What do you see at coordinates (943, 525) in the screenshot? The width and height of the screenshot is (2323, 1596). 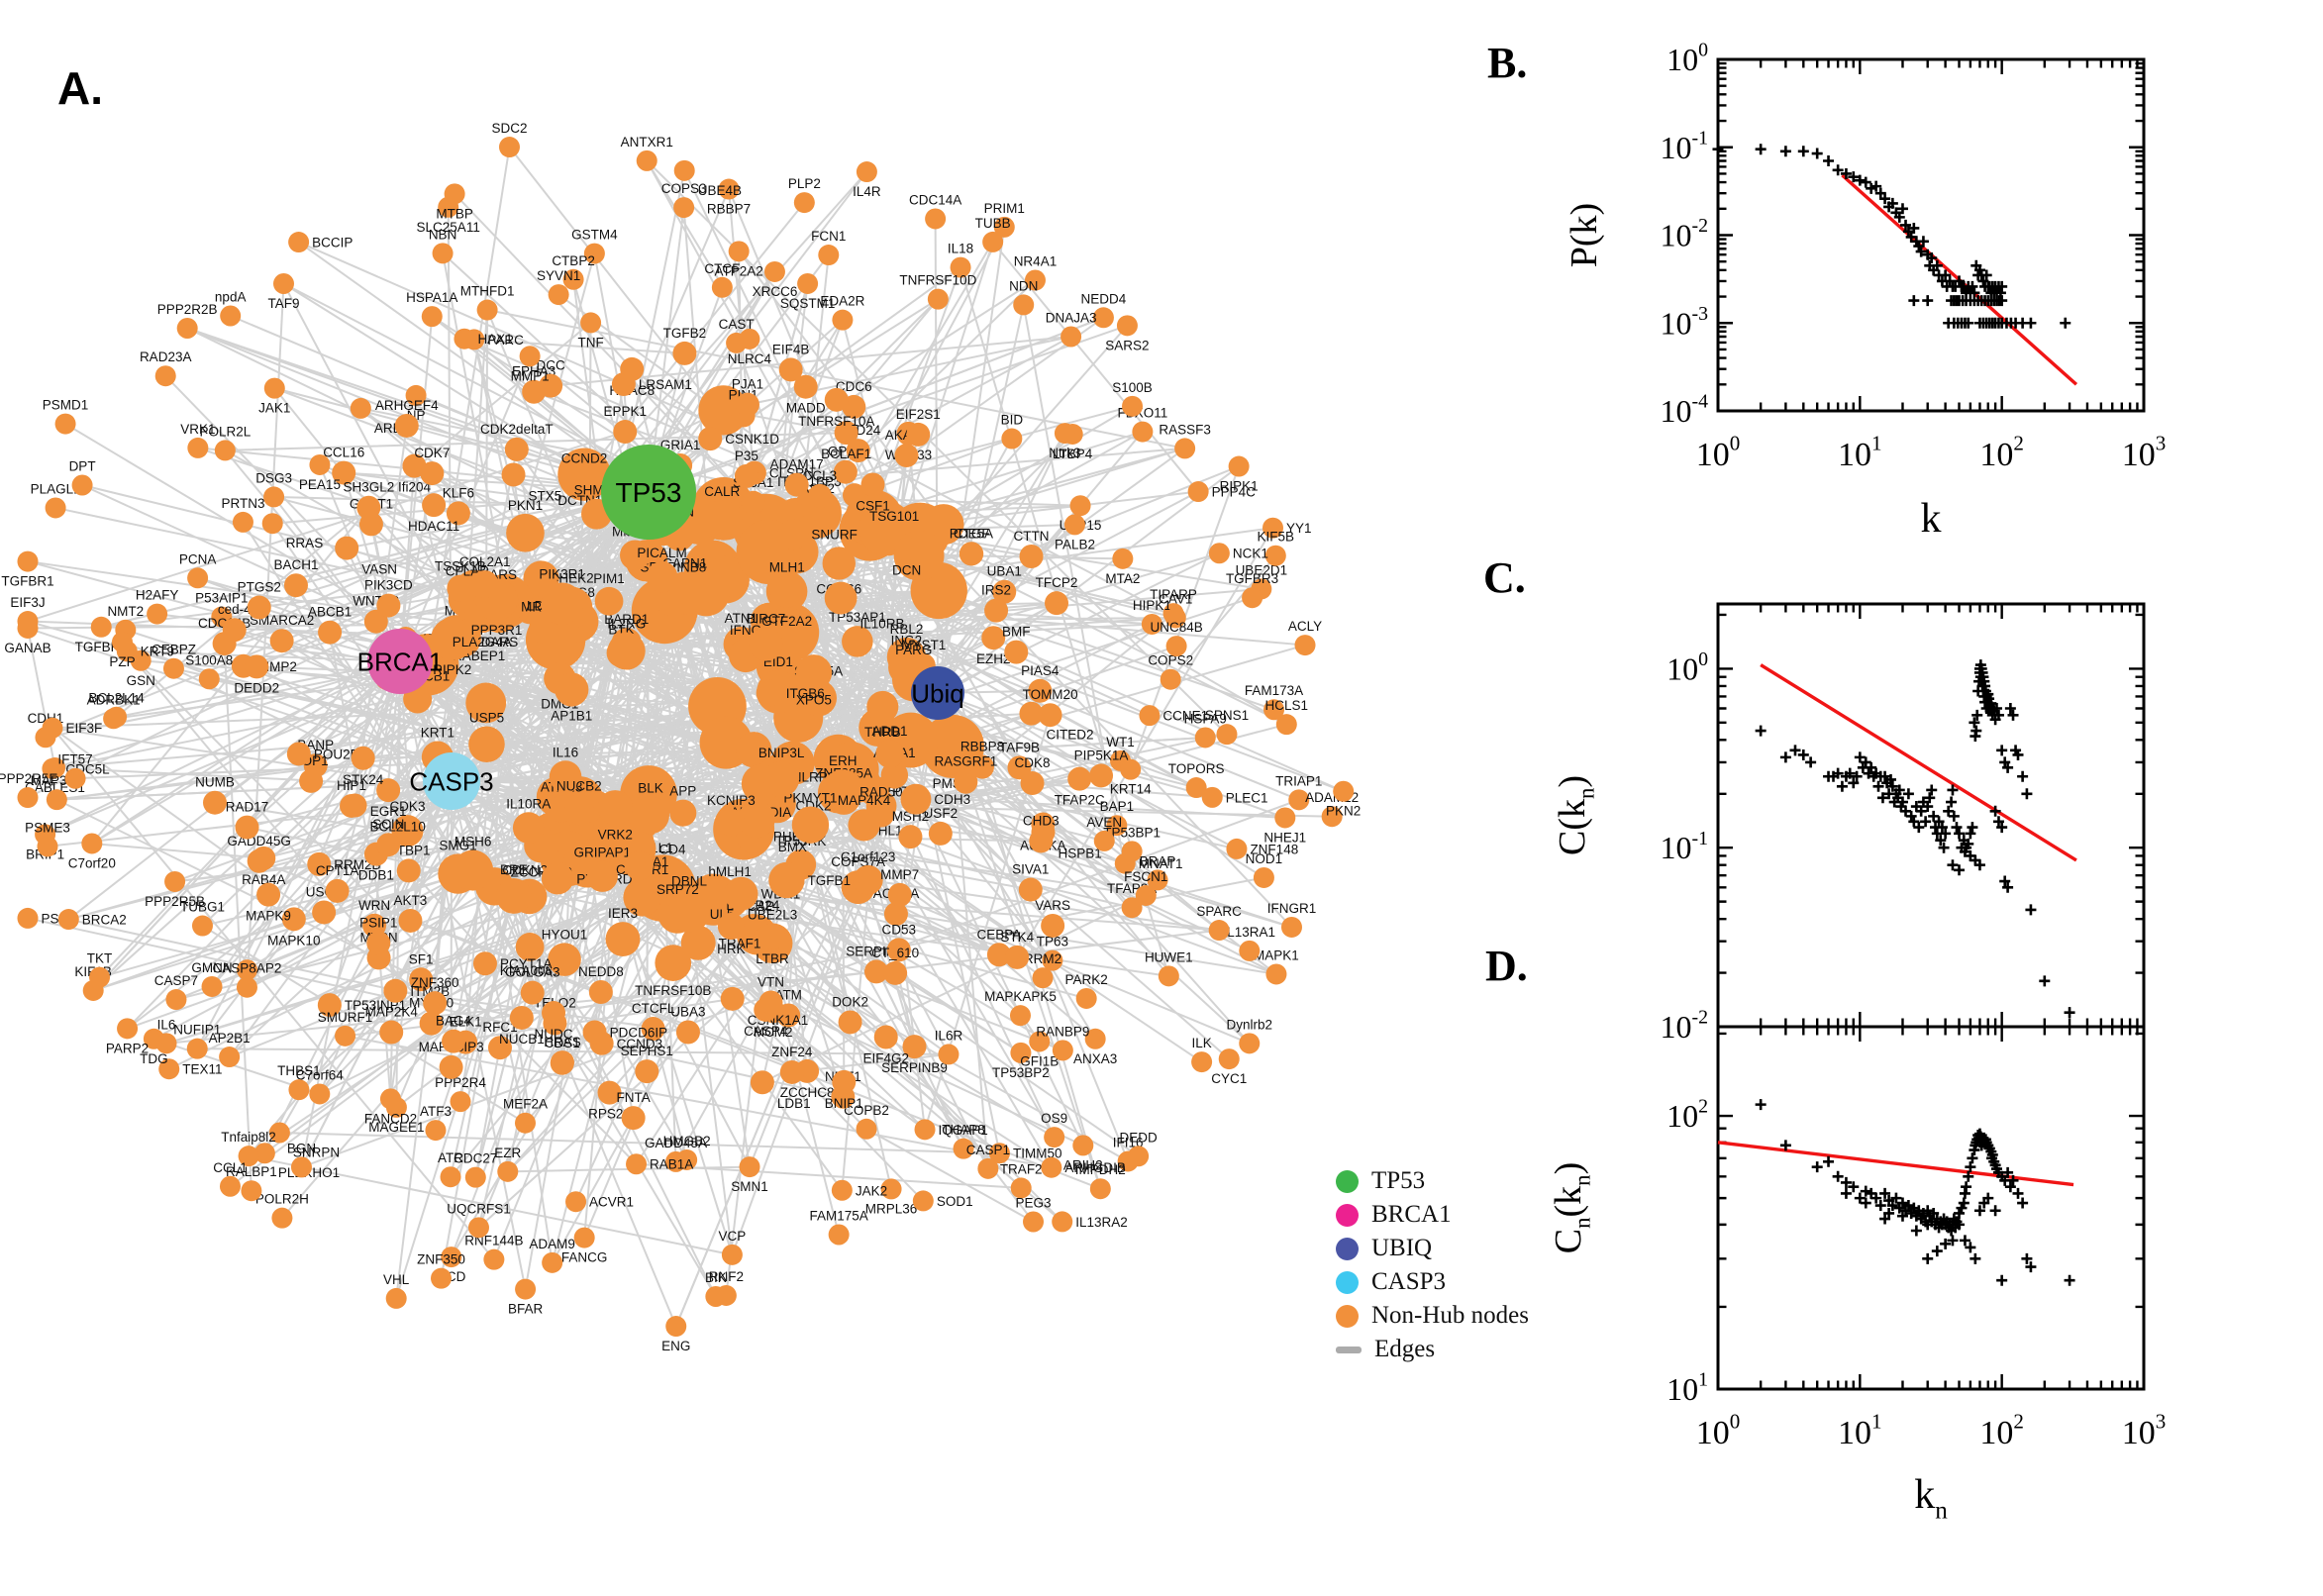 I see `dense-cluster-node` at bounding box center [943, 525].